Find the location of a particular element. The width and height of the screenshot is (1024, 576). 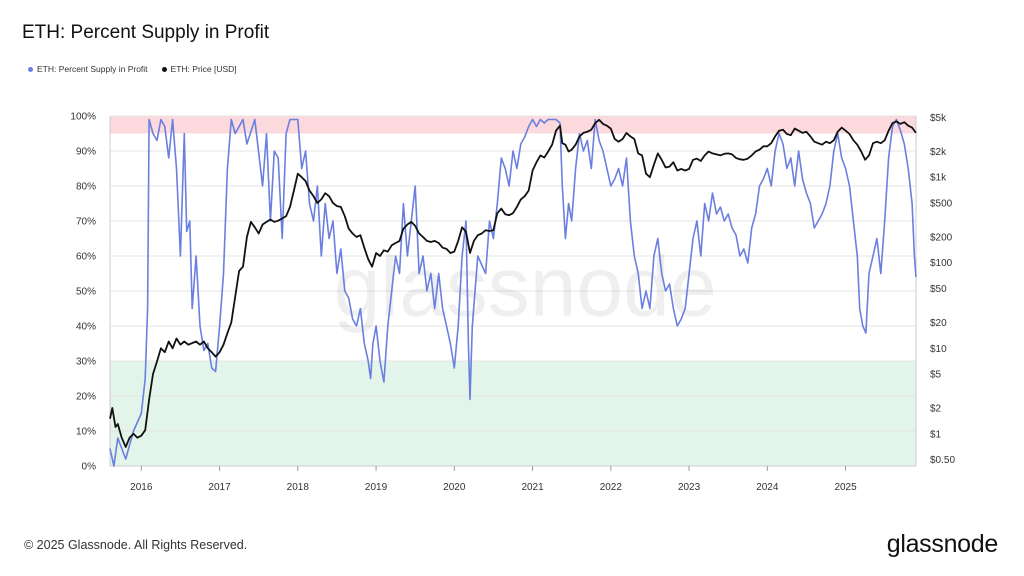

legend-item-price: ETH: Price [USD] is located at coordinates (199, 69).